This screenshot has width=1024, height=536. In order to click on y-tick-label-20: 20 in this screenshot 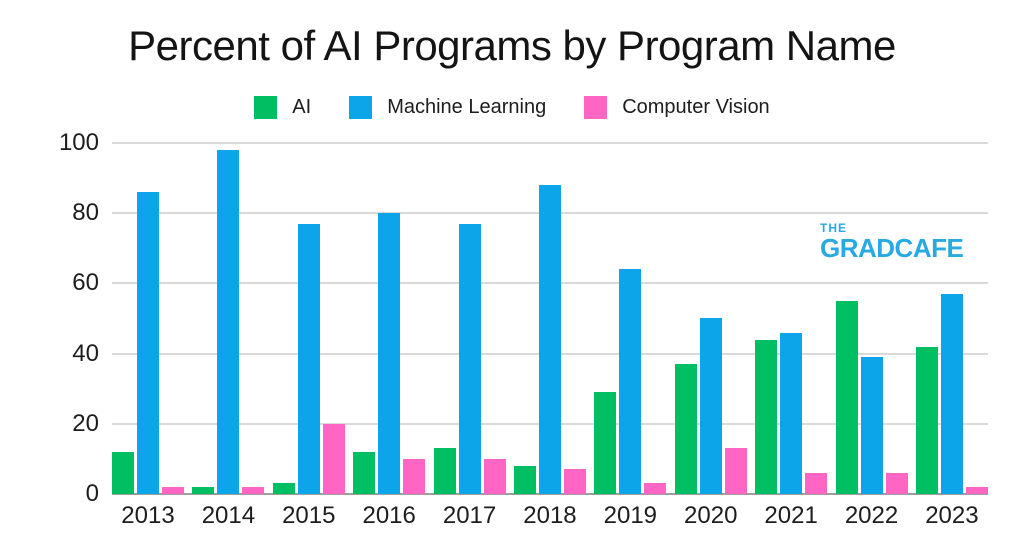, I will do `click(85, 423)`.